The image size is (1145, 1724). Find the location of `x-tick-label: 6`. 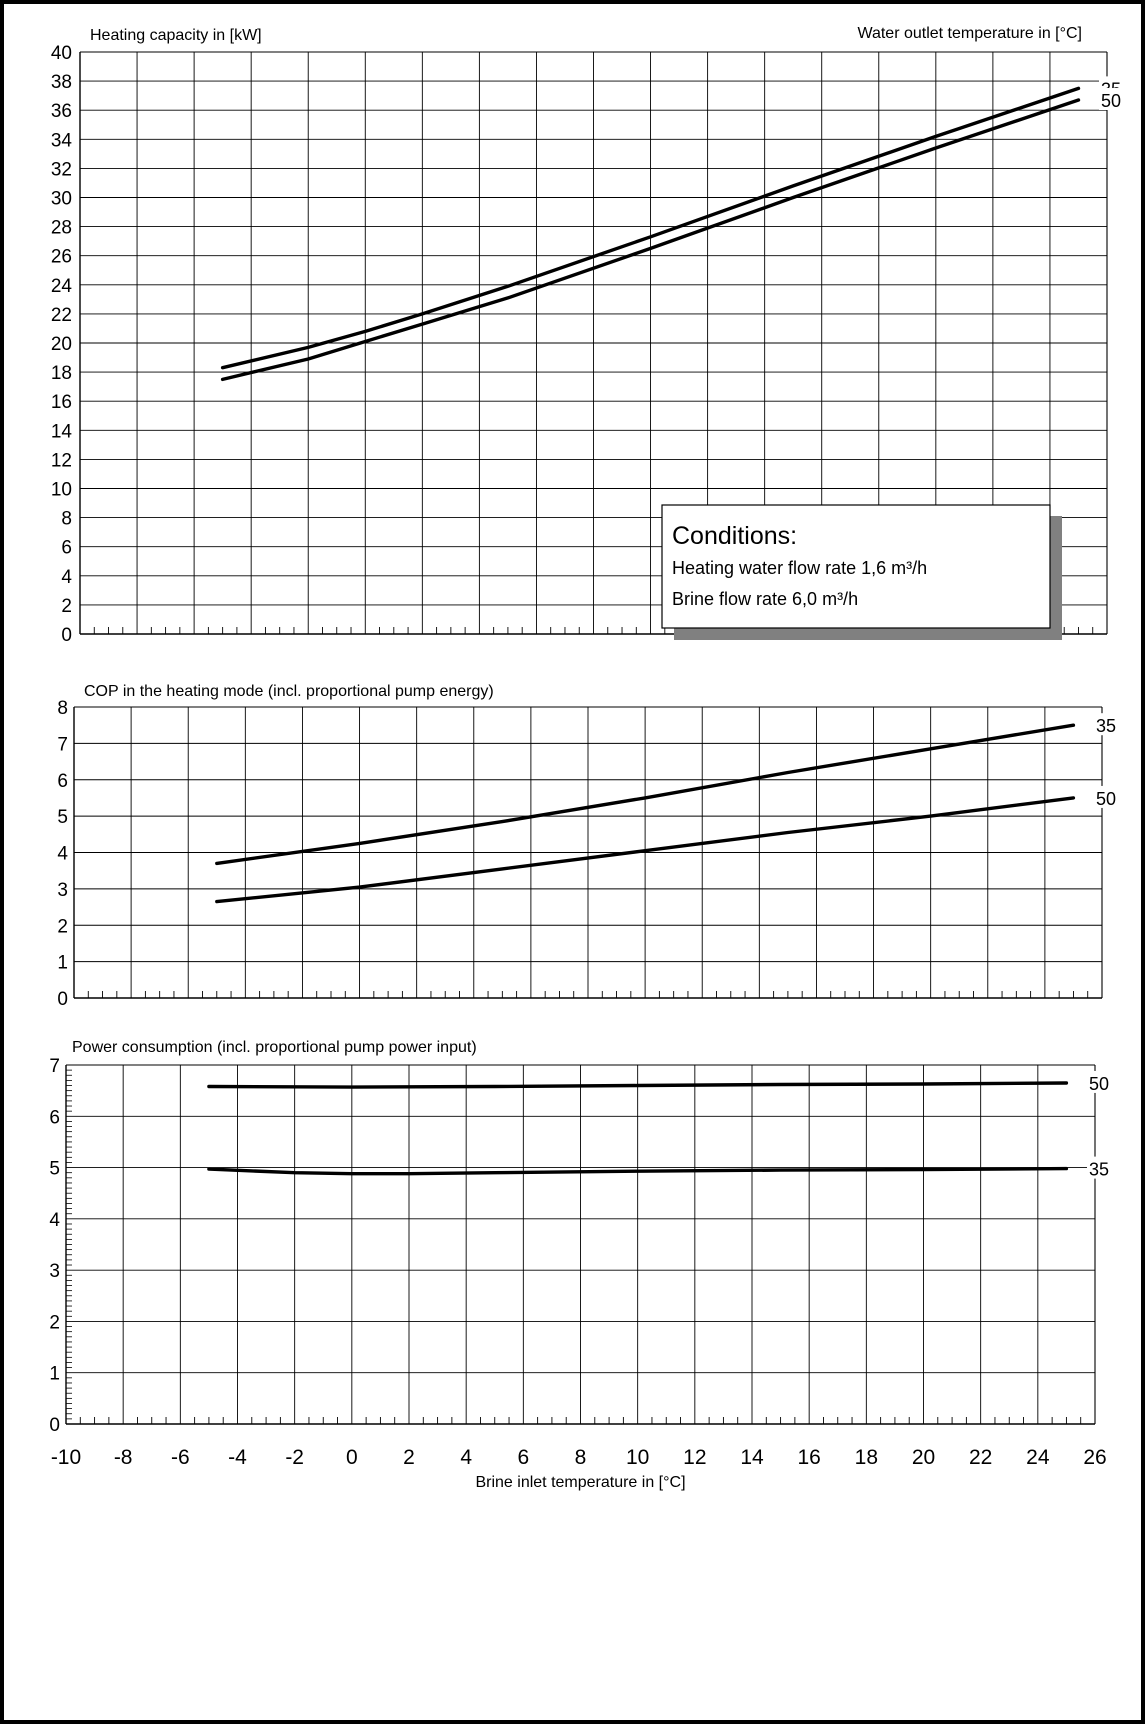

x-tick-label: 6 is located at coordinates (523, 1457).